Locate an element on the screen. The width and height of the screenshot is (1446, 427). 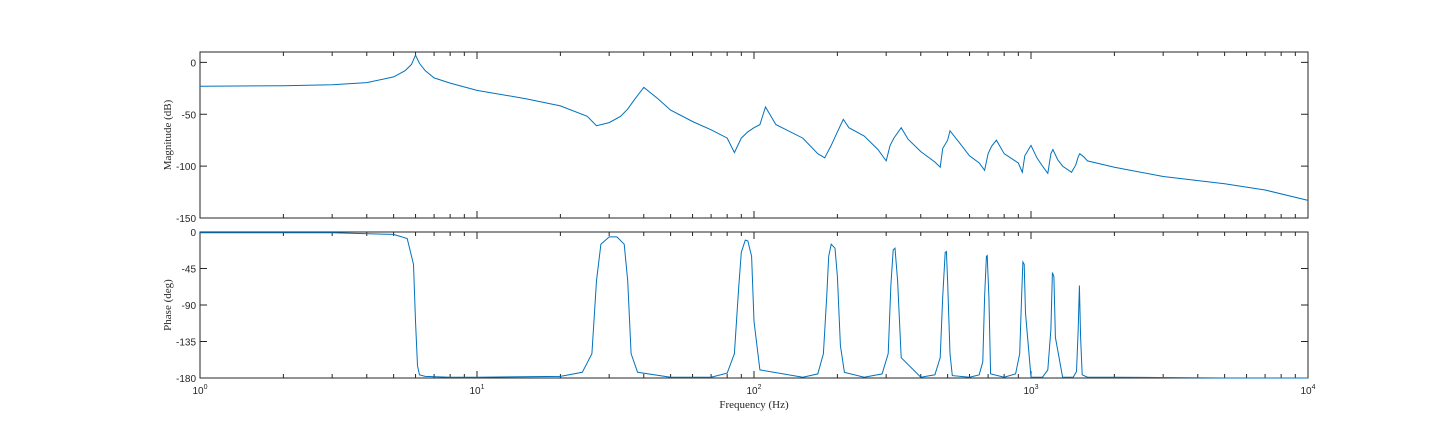
magnitude-ylabel: Magnitude (dB) is located at coordinates (168, 134).